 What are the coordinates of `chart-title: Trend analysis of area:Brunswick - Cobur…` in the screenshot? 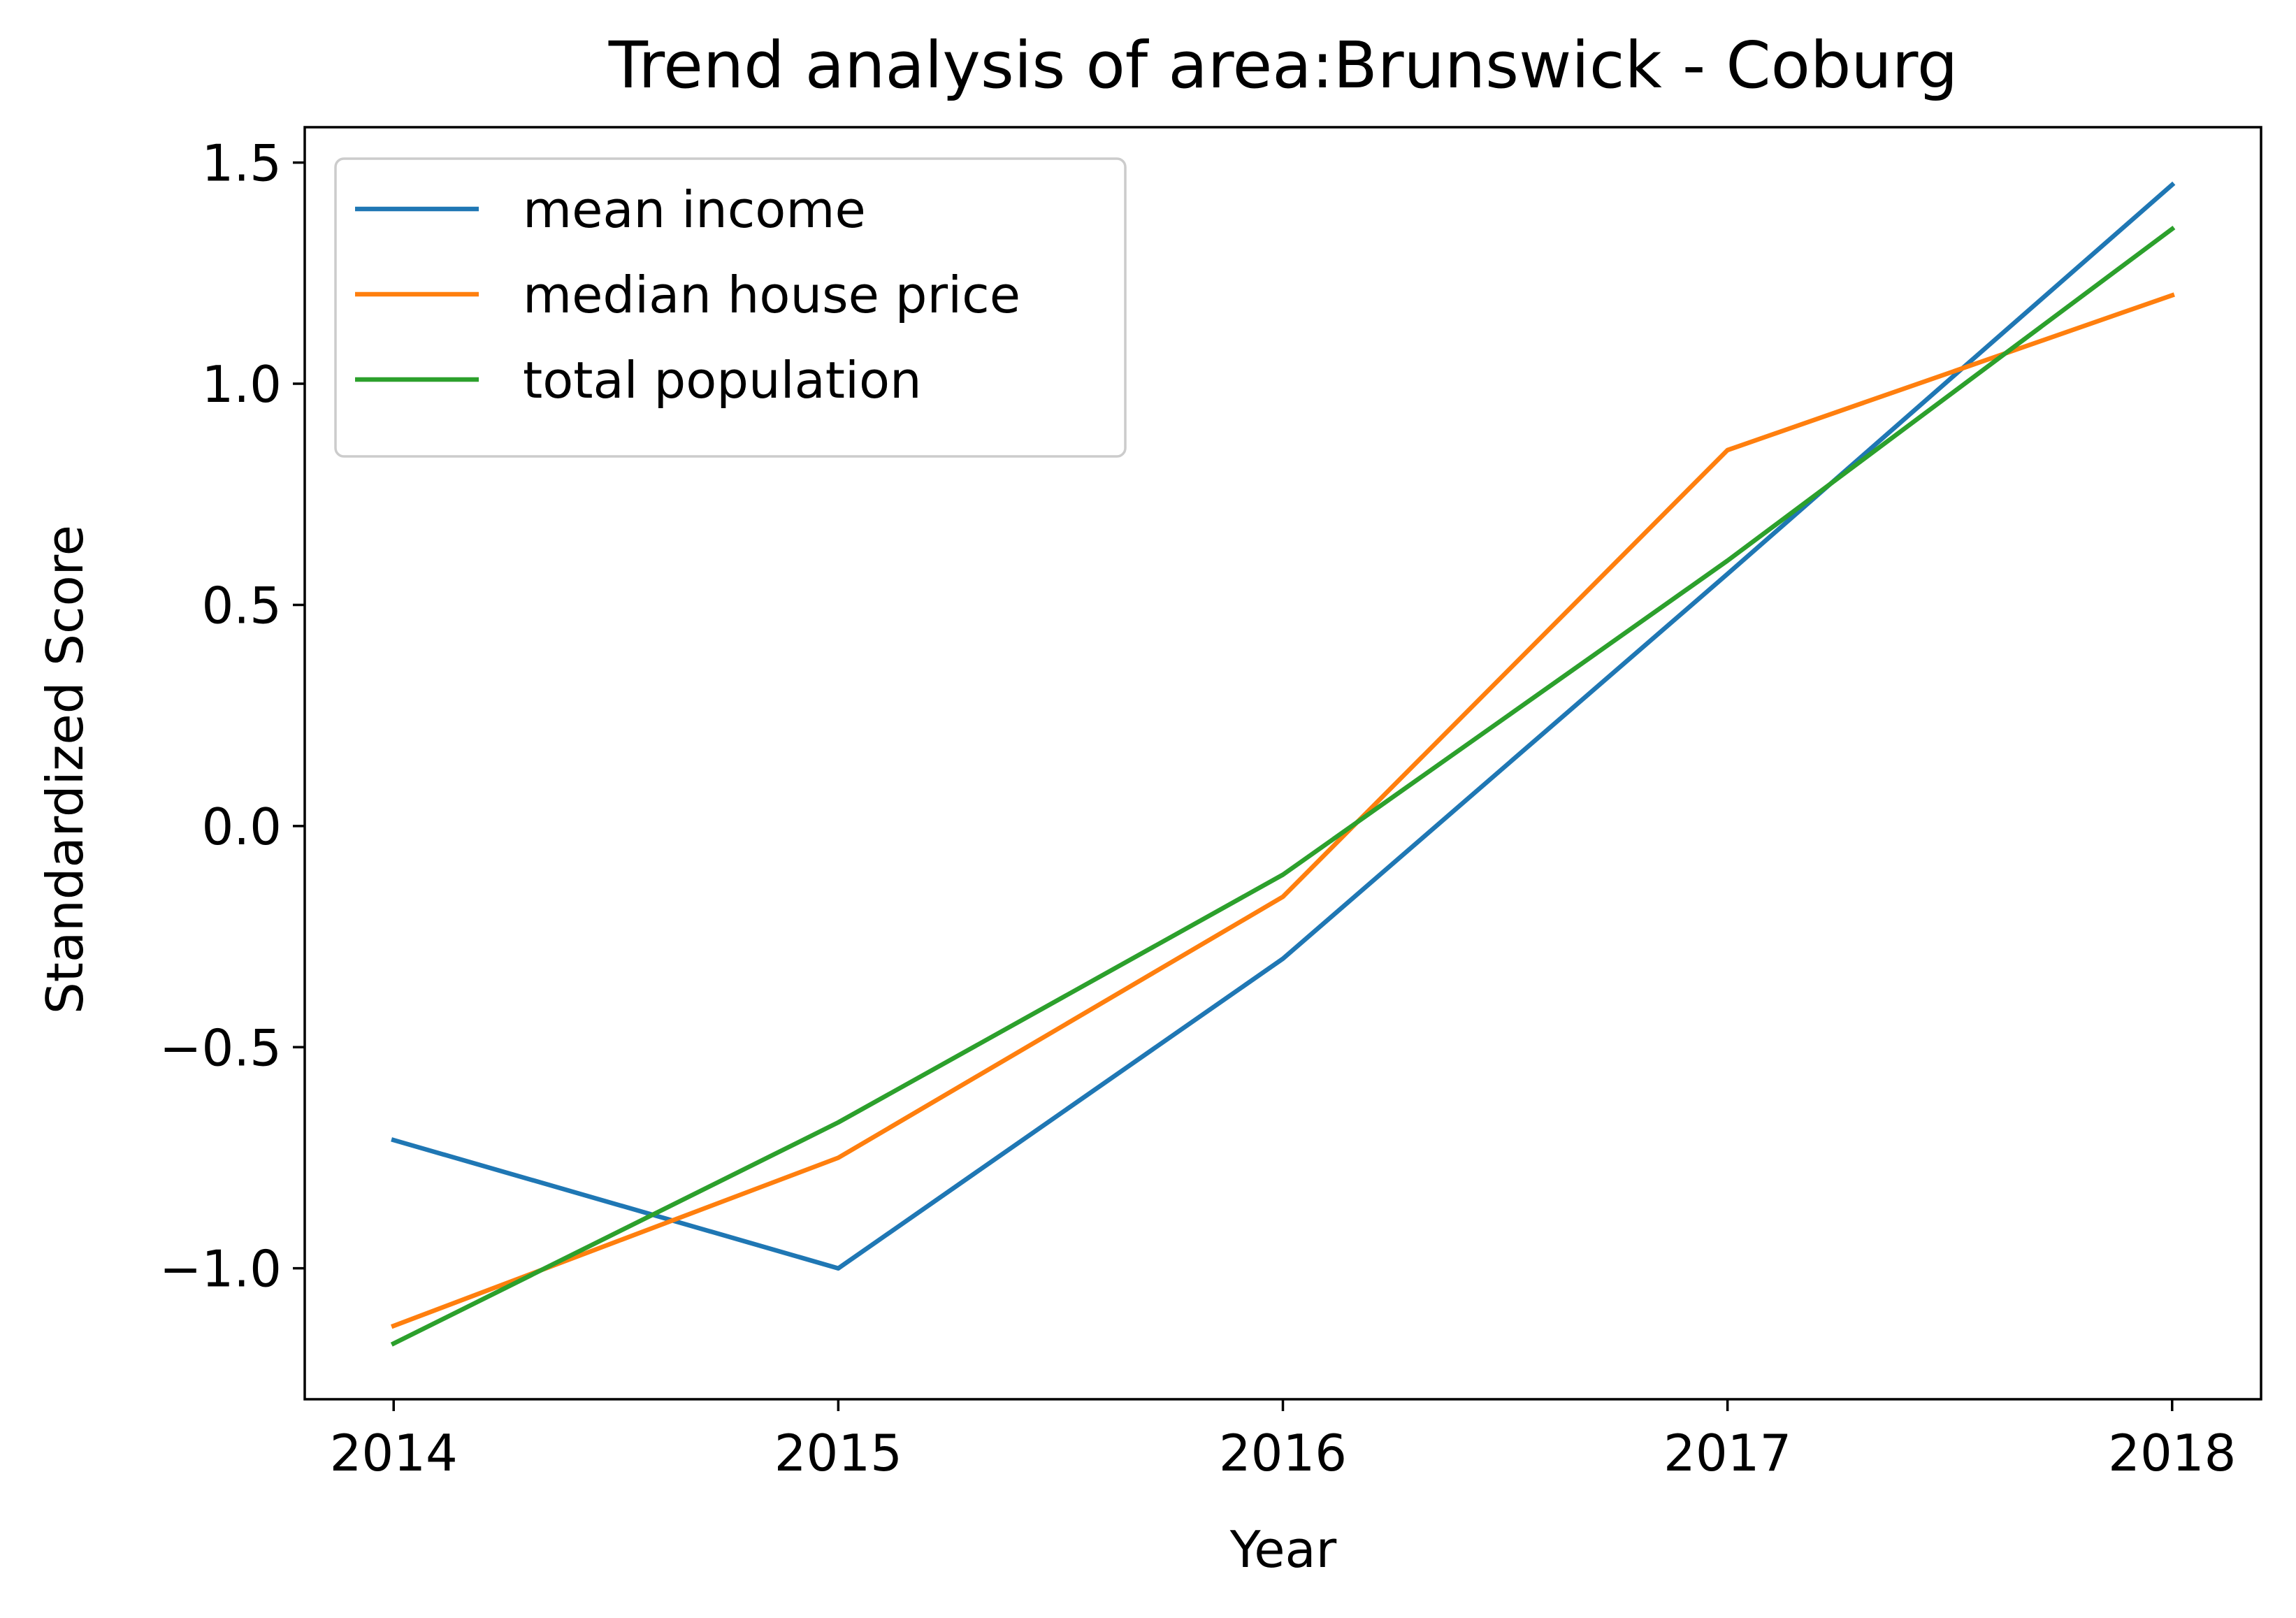 It's located at (1283, 65).